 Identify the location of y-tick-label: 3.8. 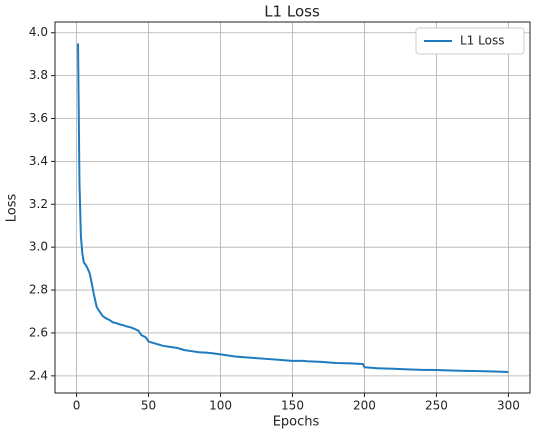
(38, 75).